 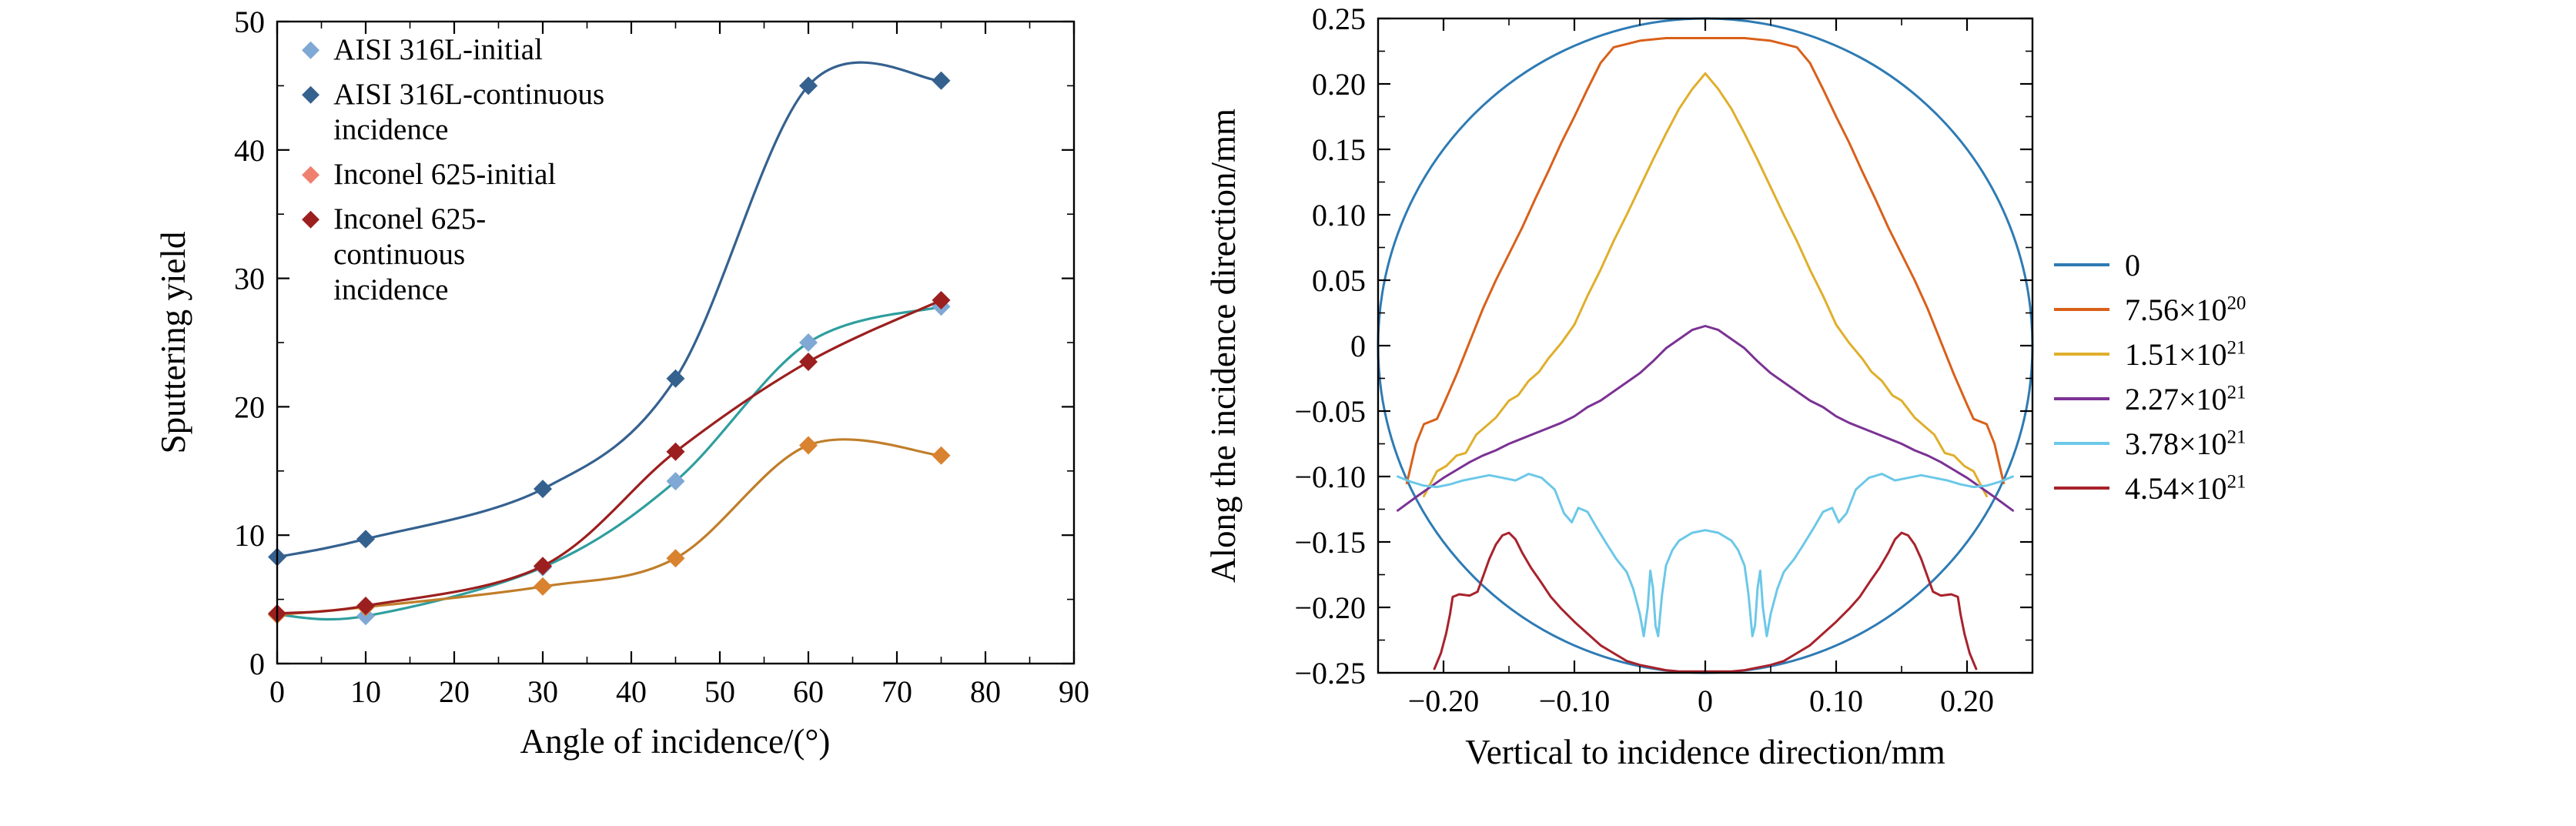 What do you see at coordinates (438, 49) in the screenshot?
I see `legend-label: AISI 316L-initial` at bounding box center [438, 49].